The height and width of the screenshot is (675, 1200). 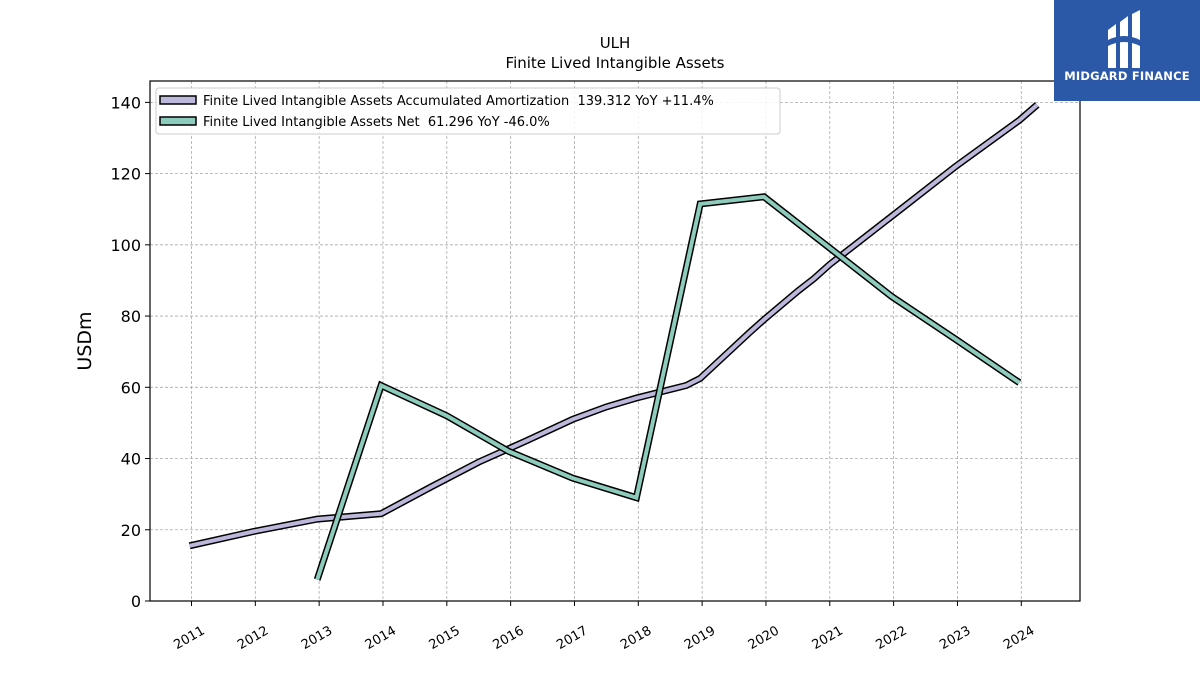 I want to click on x-tick-label: 2023, so click(x=955, y=638).